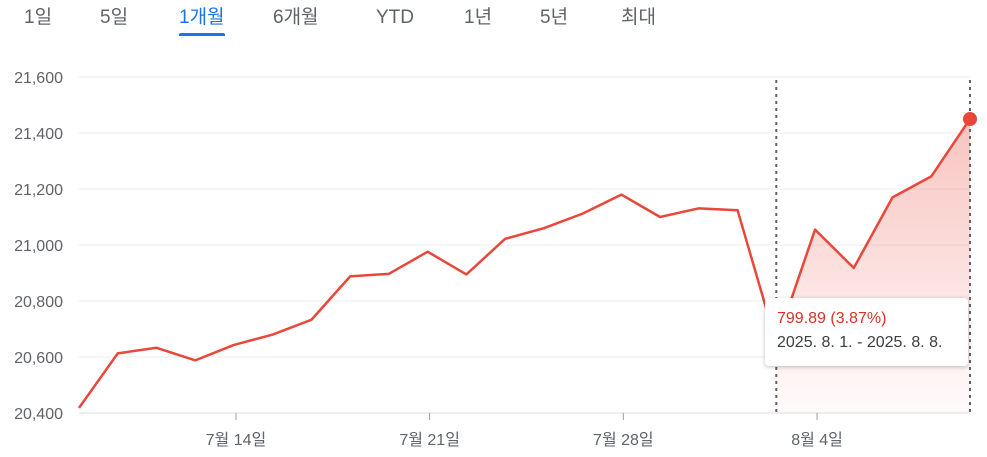  Describe the element at coordinates (38, 246) in the screenshot. I see `y-tick-label: 21,000` at that location.